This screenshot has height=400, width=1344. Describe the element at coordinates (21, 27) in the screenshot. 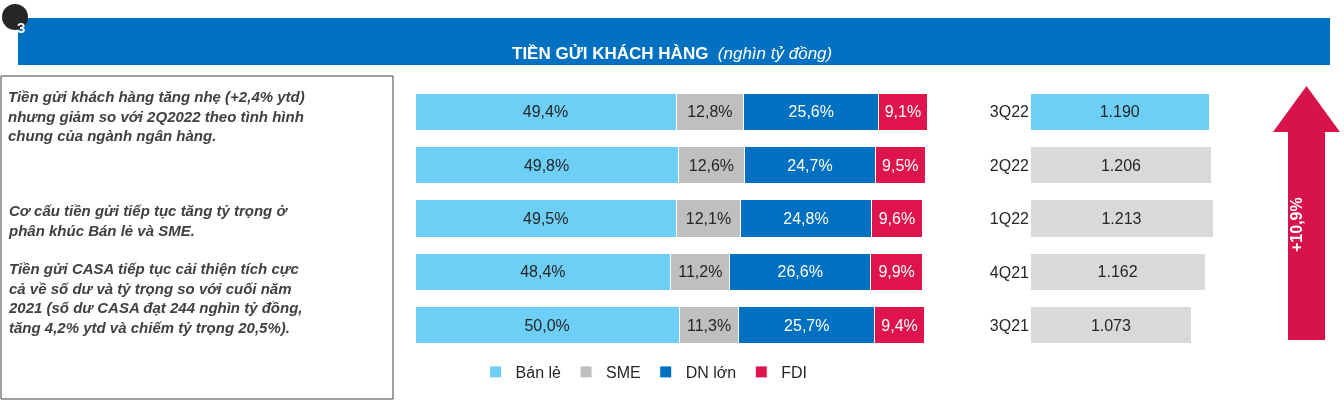

I see `text: 3` at that location.